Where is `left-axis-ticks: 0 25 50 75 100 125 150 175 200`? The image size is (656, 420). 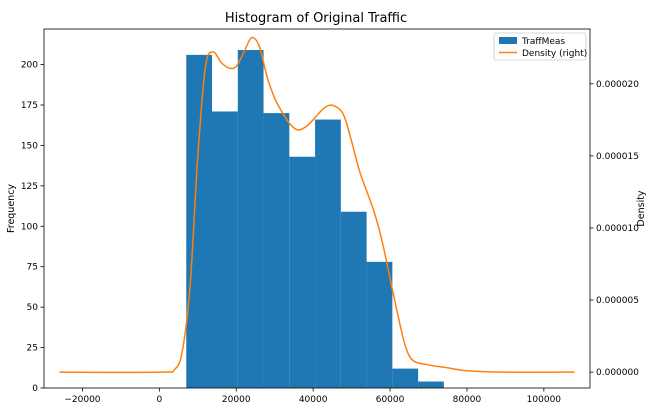 left-axis-ticks: 0 25 50 75 100 125 150 175 200 is located at coordinates (32, 227).